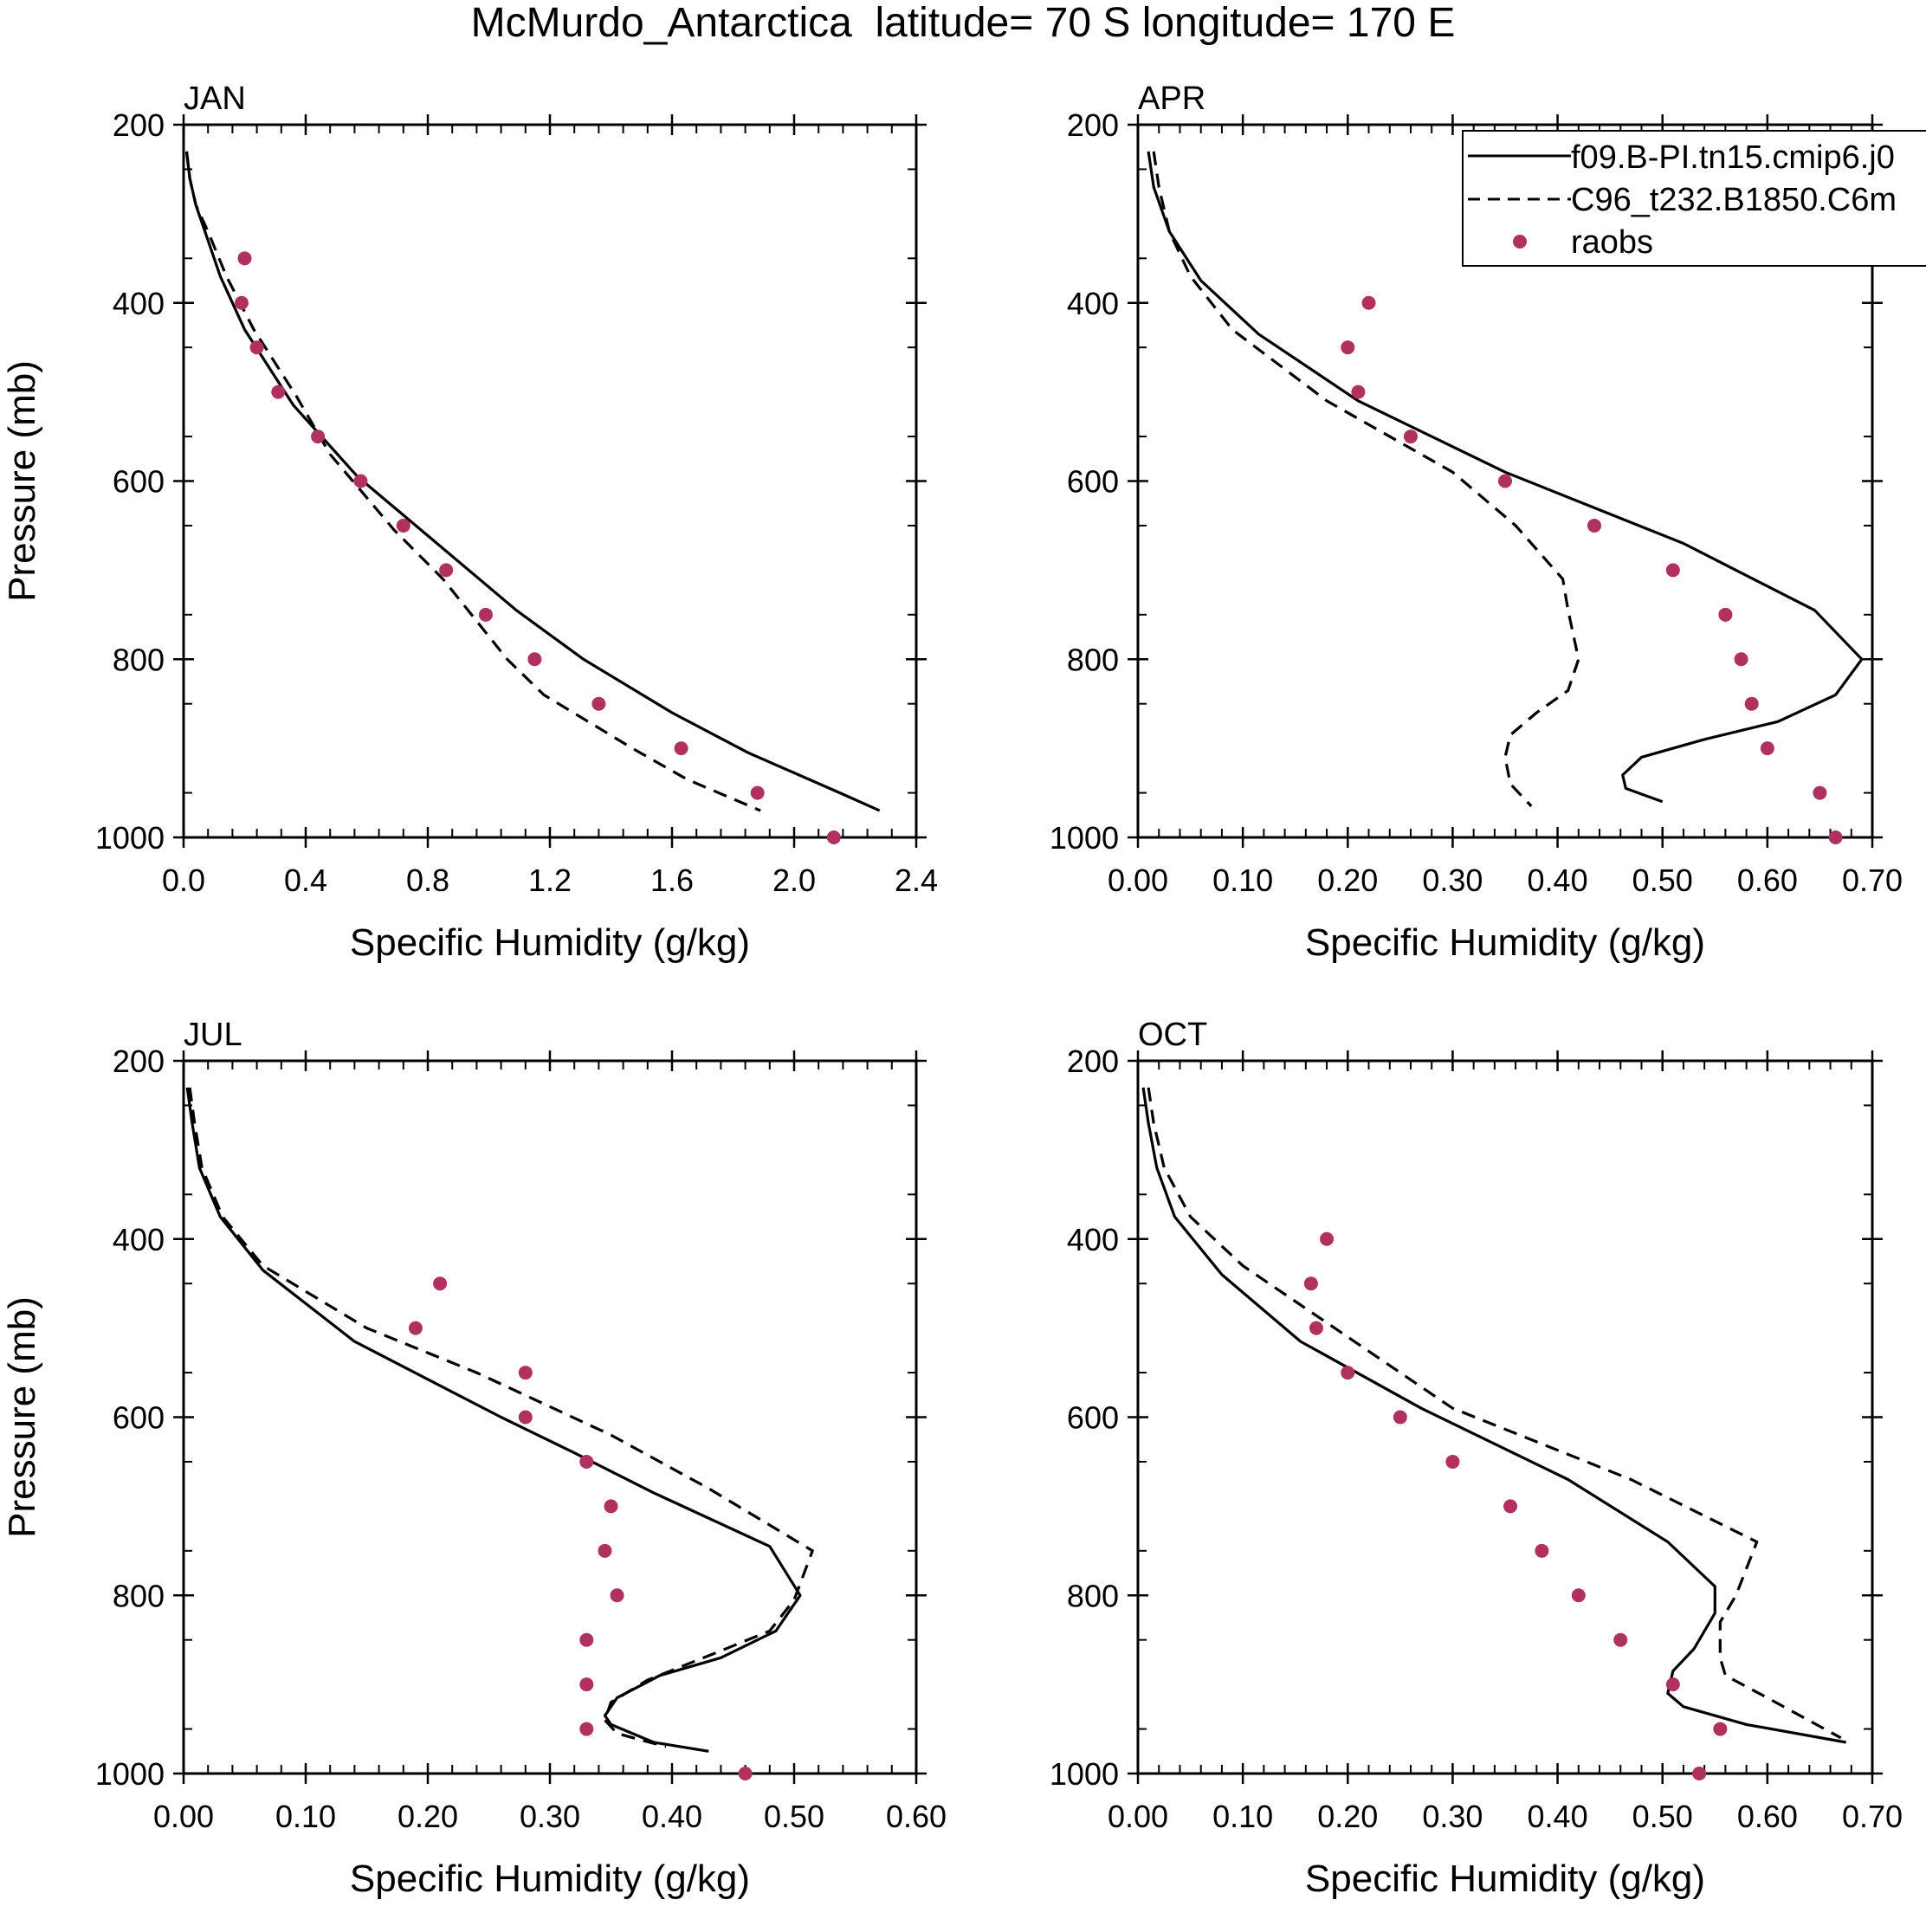 This screenshot has height=1932, width=1926. I want to click on legend-obs-marker, so click(1520, 242).